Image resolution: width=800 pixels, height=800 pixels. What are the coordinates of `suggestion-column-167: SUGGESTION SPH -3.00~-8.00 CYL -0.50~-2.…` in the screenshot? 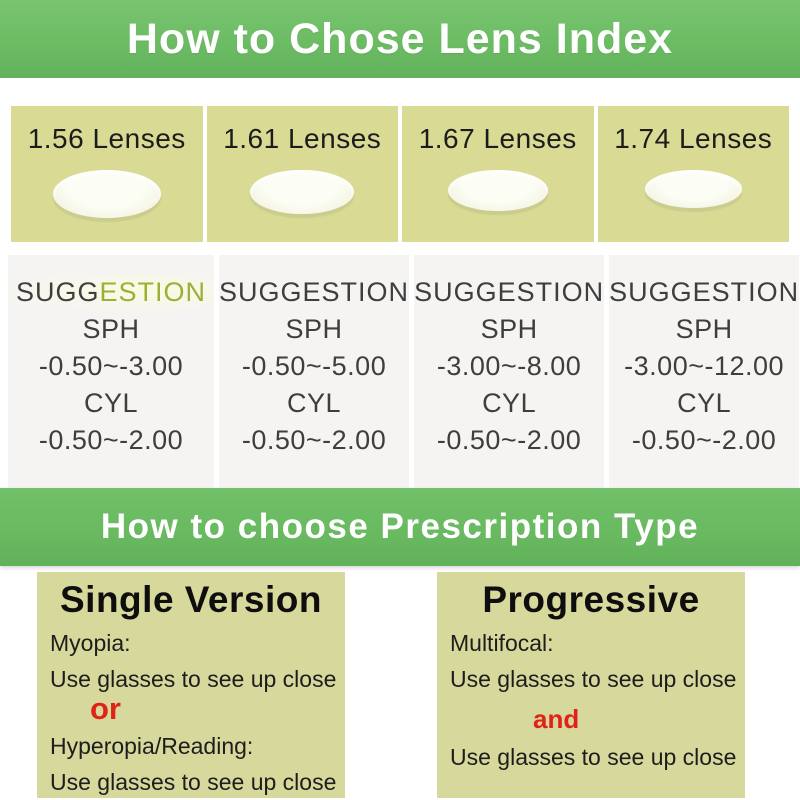 It's located at (509, 371).